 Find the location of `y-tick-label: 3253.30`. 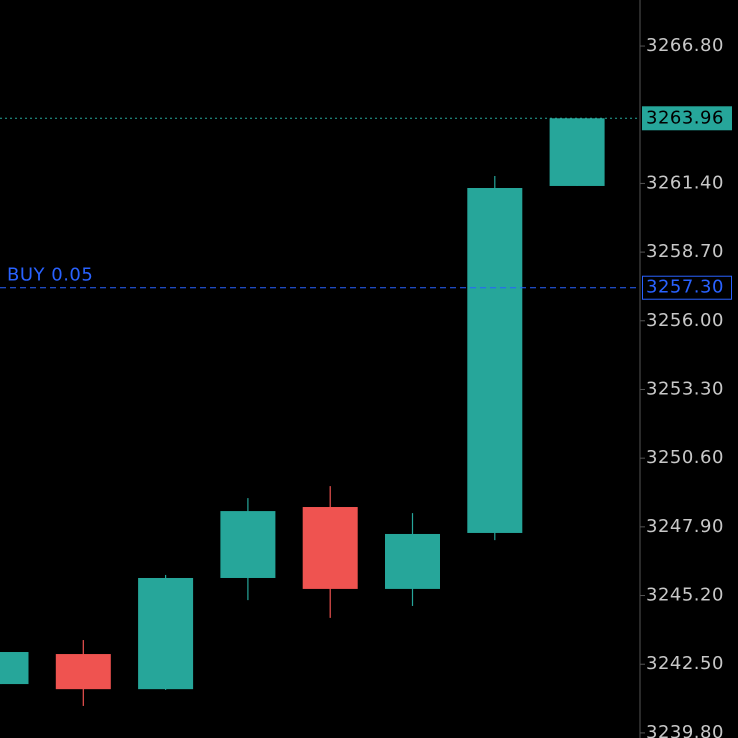

y-tick-label: 3253.30 is located at coordinates (685, 388).